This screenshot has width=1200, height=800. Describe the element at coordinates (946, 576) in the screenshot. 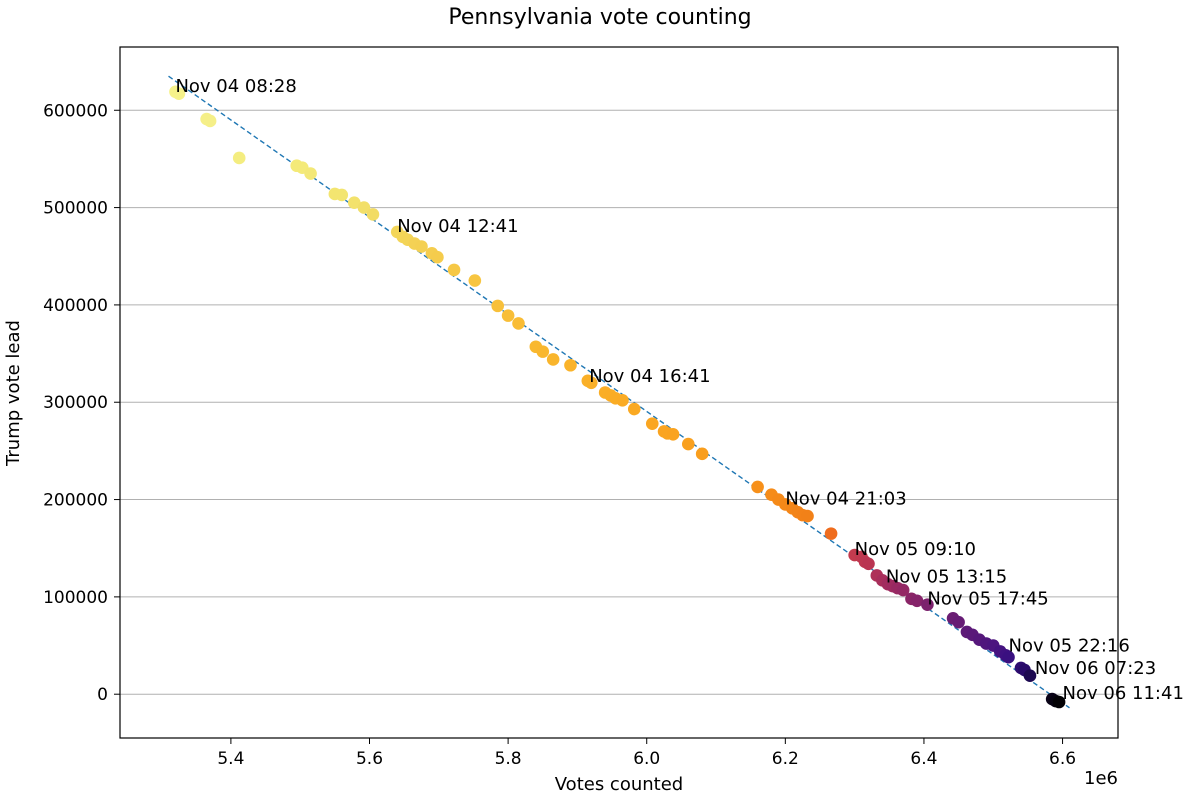

I see `annotation-5: Nov 05 13:15` at that location.